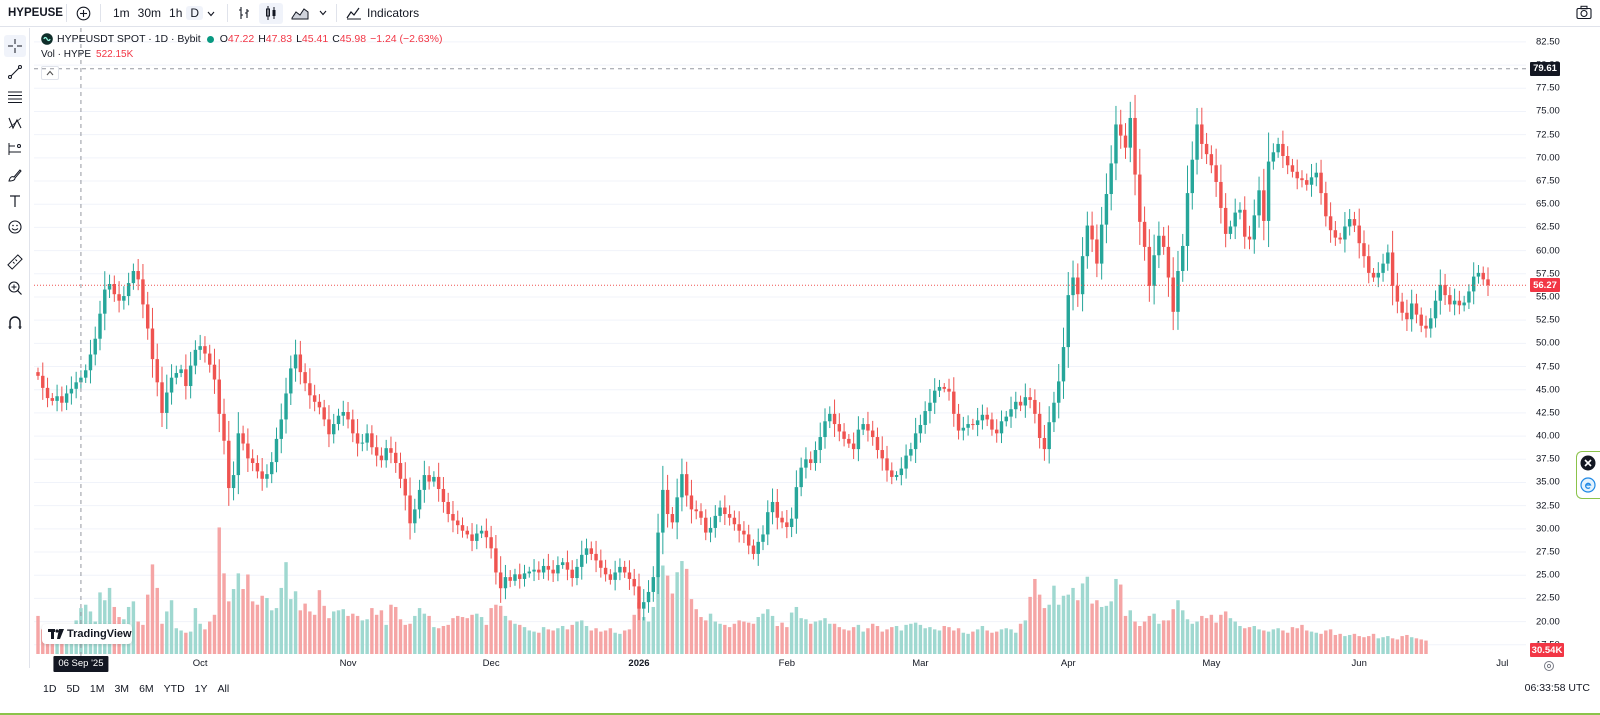  I want to click on symbol-search: HYPEUSE, so click(31, 13).